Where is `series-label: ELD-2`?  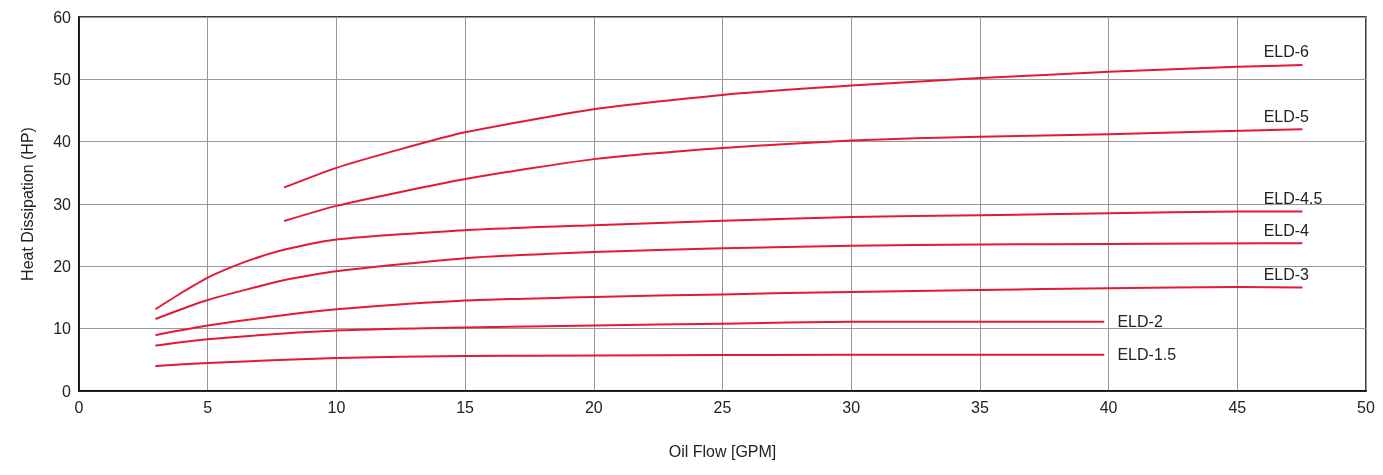 series-label: ELD-2 is located at coordinates (1140, 322).